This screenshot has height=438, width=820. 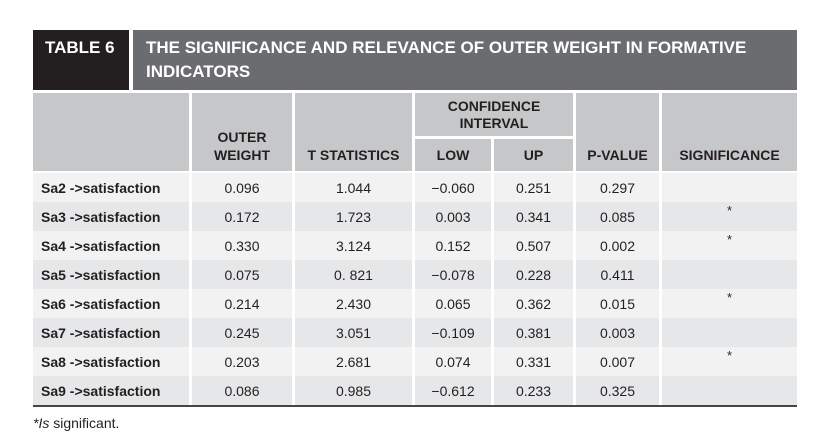 I want to click on t-statistics-value: 1.044, so click(x=353, y=187).